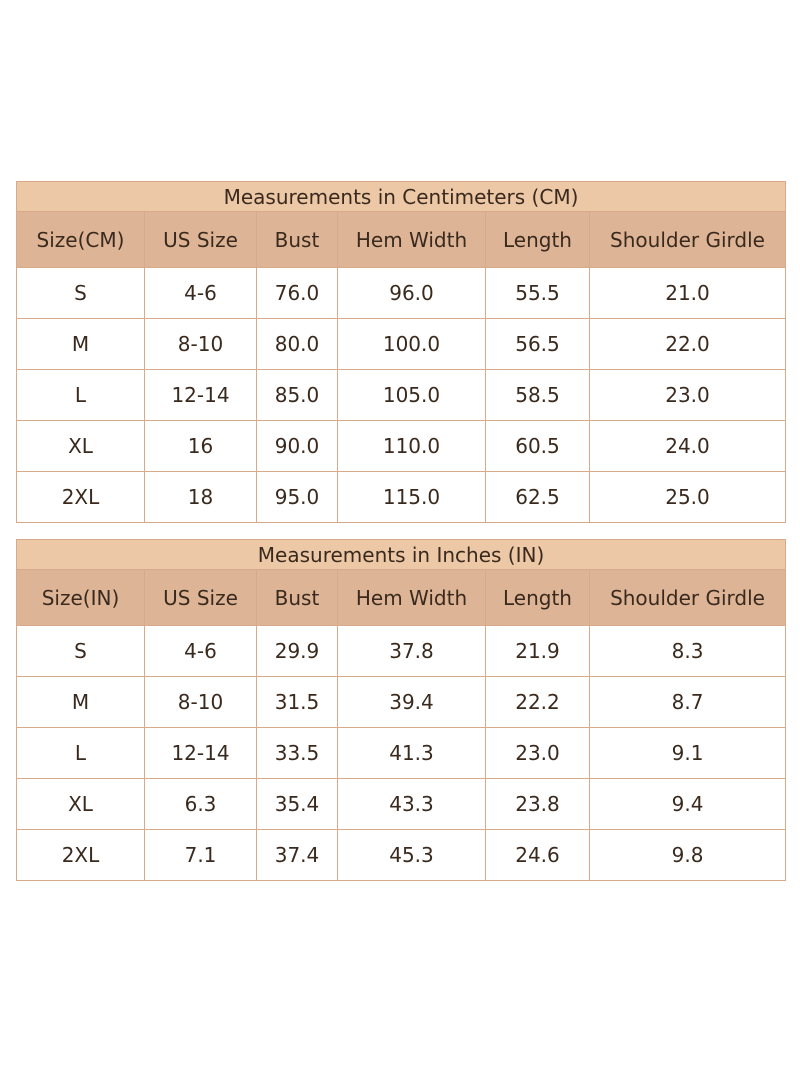 This screenshot has height=1067, width=800. I want to click on cell: 23.8, so click(537, 804).